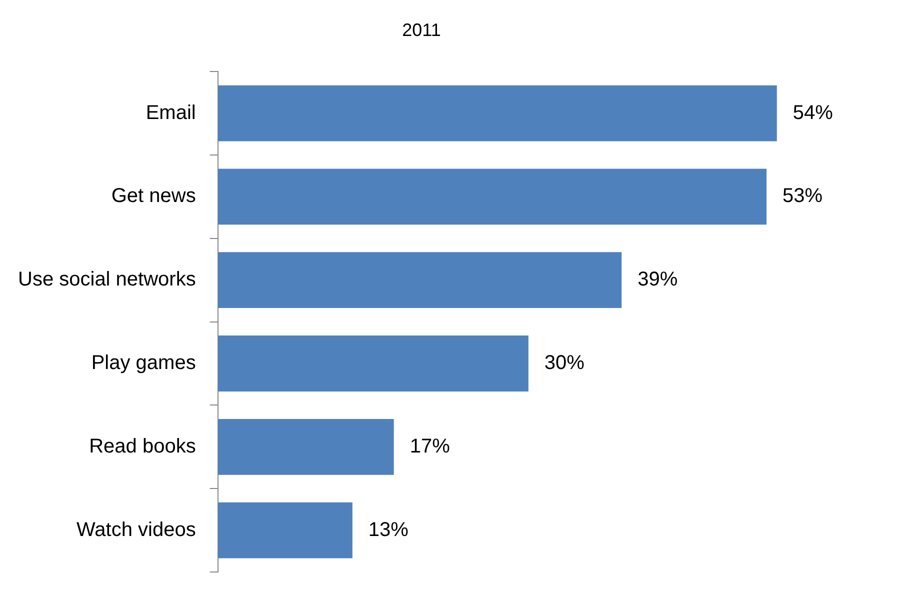 The image size is (909, 598). Describe the element at coordinates (153, 196) in the screenshot. I see `y-tick-label: Get news` at that location.